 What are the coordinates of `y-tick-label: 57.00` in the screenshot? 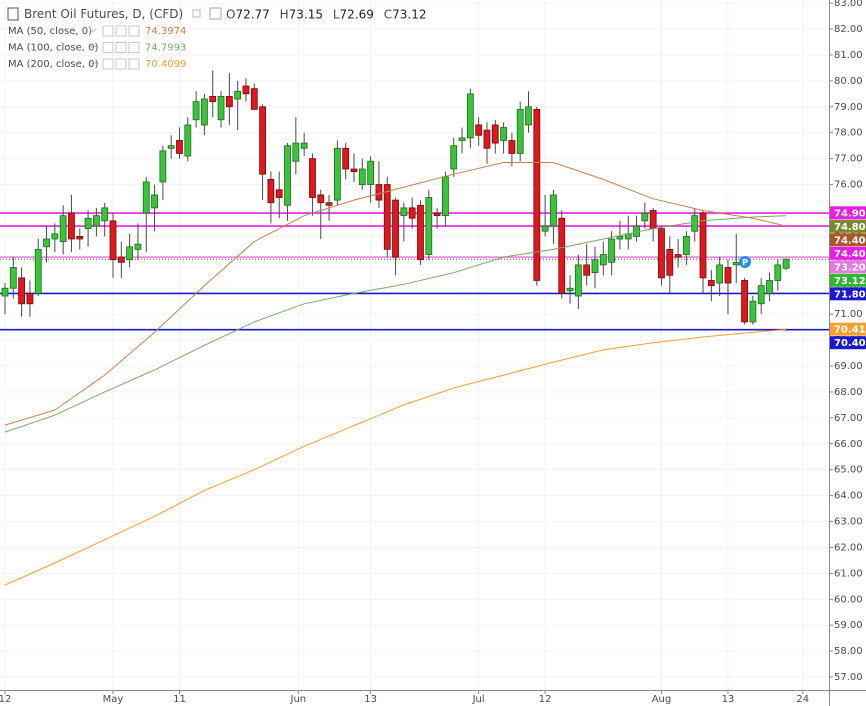 It's located at (848, 677).